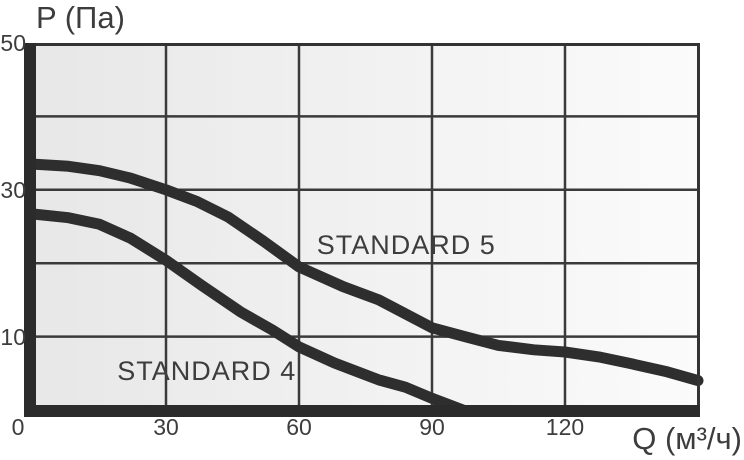 This screenshot has height=460, width=744. Describe the element at coordinates (30, 230) in the screenshot. I see `y-axis-bar` at that location.